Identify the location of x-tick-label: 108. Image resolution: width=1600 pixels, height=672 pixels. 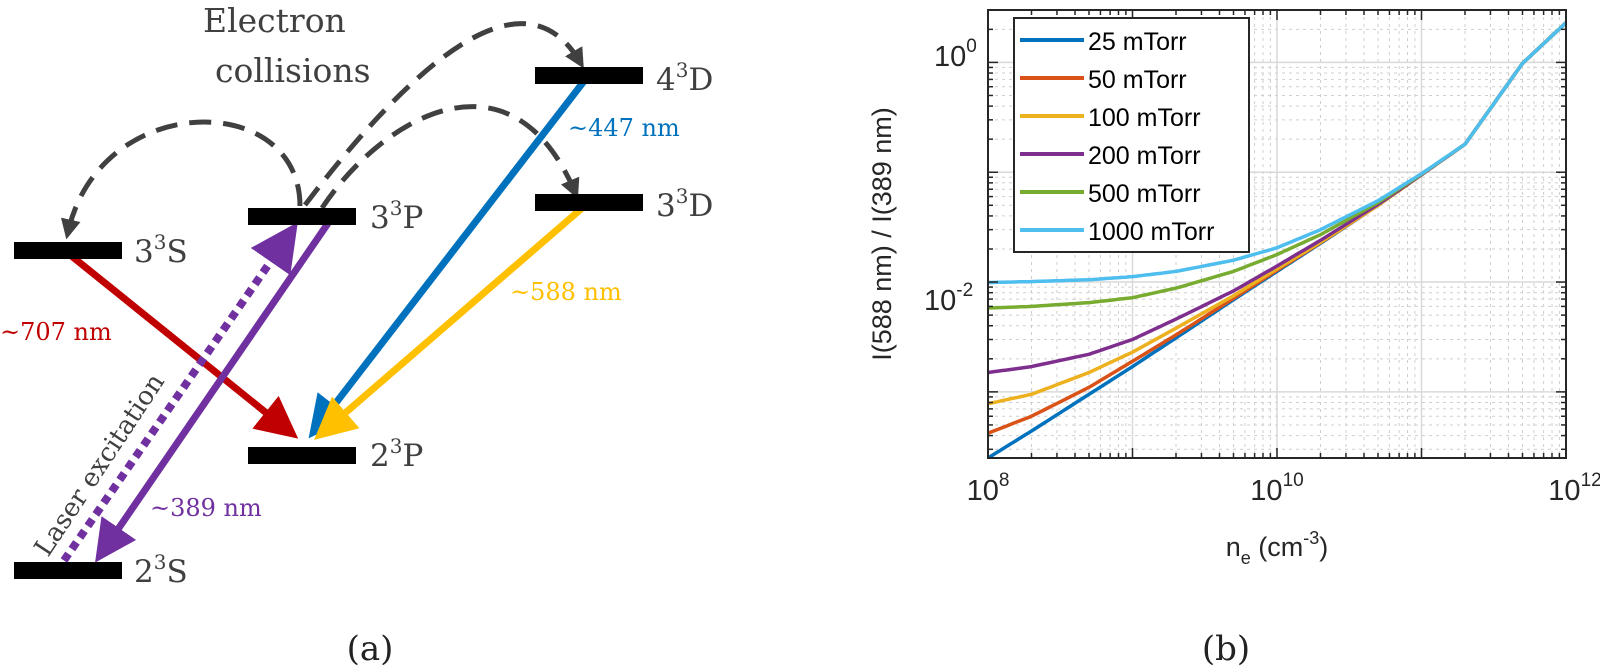
(988, 488).